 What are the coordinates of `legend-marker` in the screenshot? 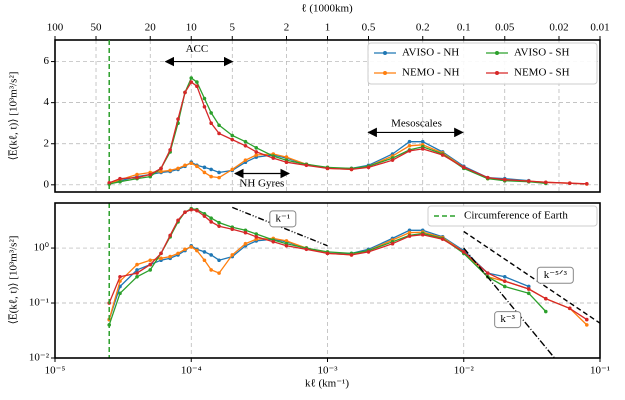 It's located at (497, 53).